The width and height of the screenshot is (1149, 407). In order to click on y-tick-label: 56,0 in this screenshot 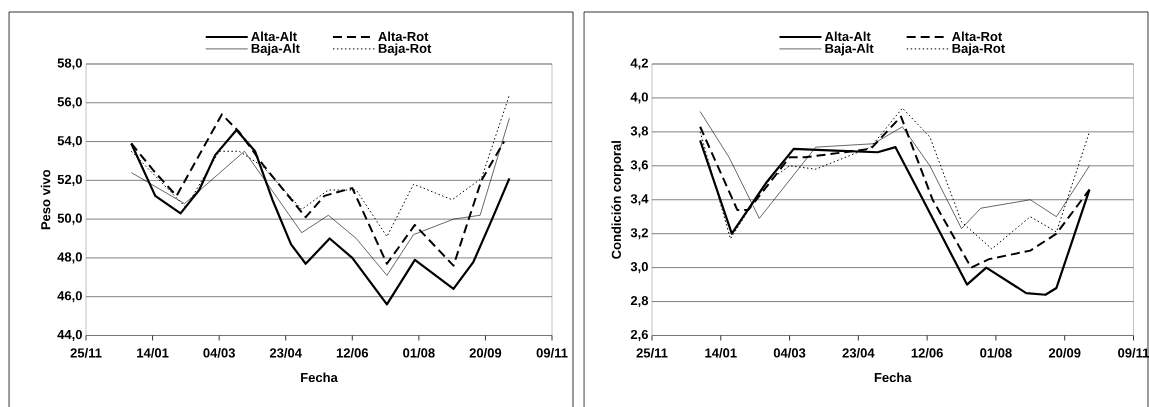, I will do `click(69, 103)`.